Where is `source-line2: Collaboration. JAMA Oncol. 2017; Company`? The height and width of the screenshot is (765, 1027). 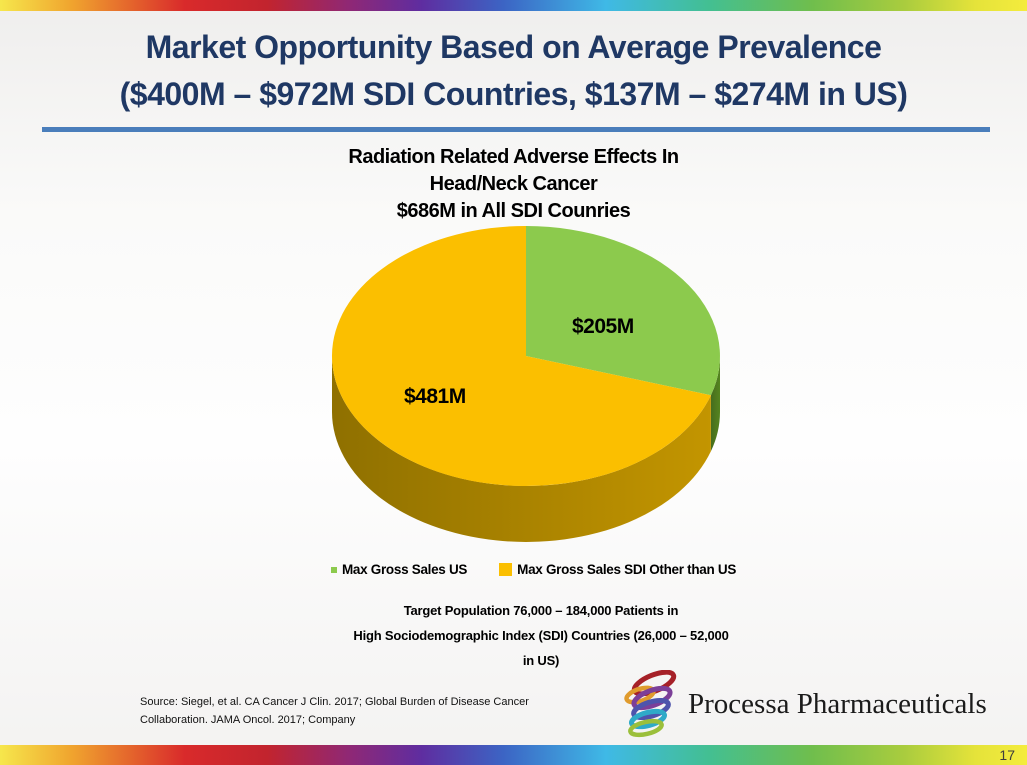
source-line2: Collaboration. JAMA Oncol. 2017; Company is located at coordinates (248, 719).